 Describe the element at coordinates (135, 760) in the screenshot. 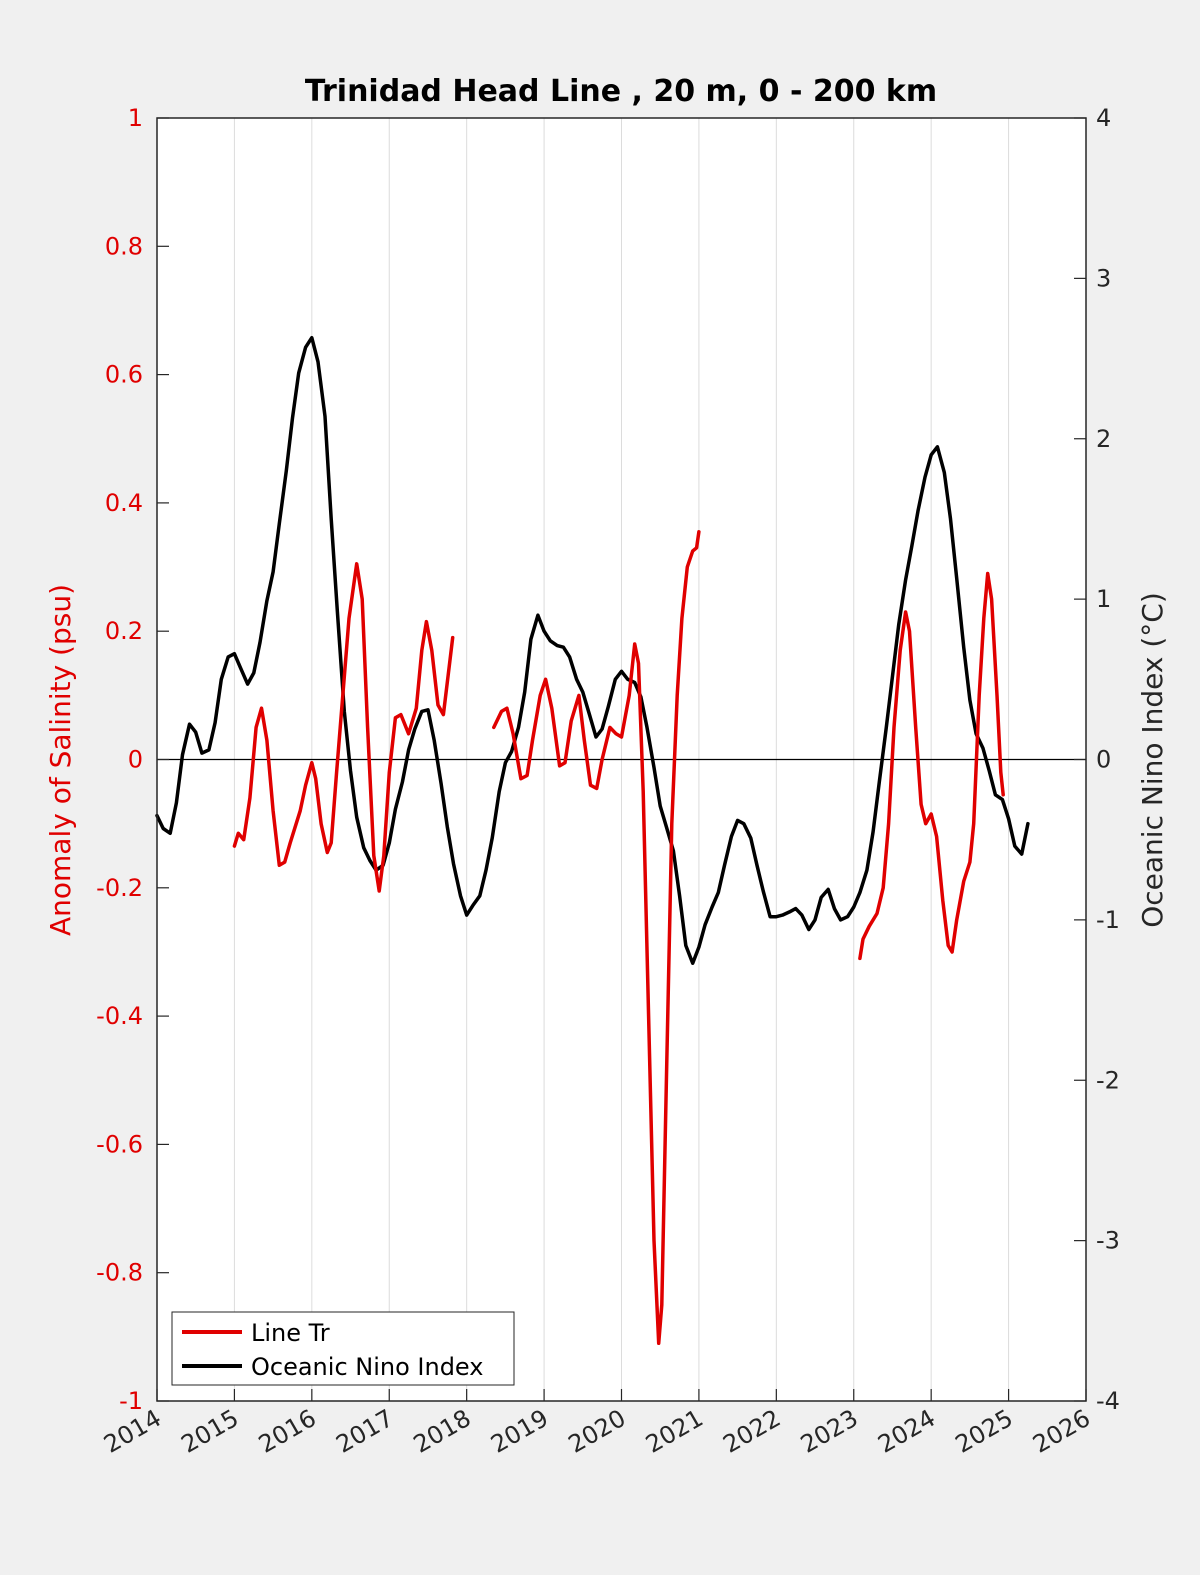

I see `left-tick-label: 0` at that location.